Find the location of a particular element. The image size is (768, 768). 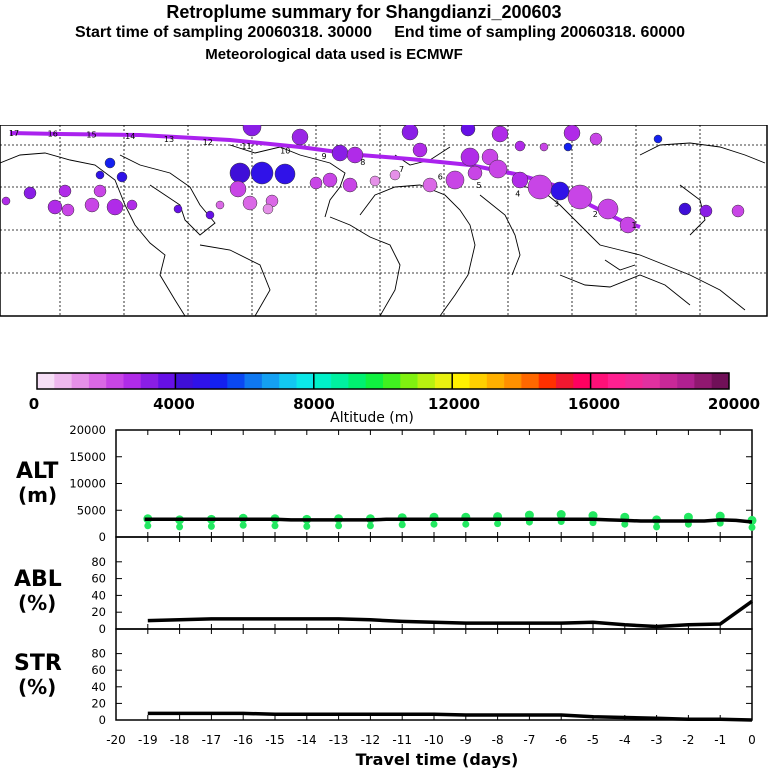

colorbar-tick-label: 0 is located at coordinates (34, 404).